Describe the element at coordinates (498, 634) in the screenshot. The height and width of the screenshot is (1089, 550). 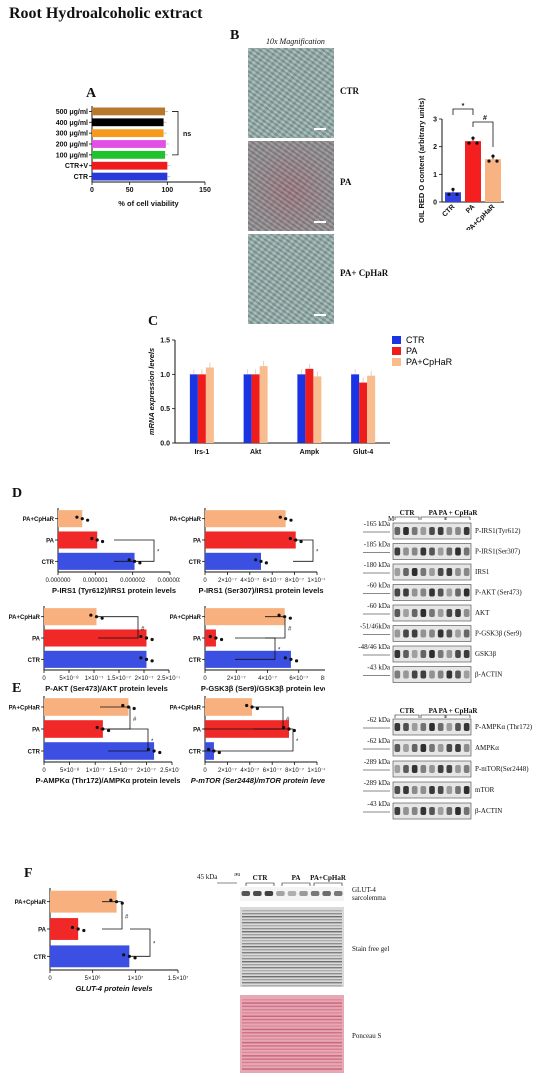
I see `protein-label: P-GSK3β (Ser9)` at that location.